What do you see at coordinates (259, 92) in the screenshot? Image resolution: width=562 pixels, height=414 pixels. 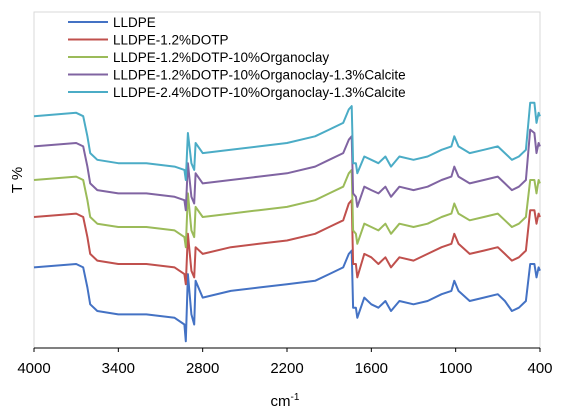 I see `legend-label: LLDPE-2.4%DOTP-10%Organoclay-1.3%Calcite` at bounding box center [259, 92].